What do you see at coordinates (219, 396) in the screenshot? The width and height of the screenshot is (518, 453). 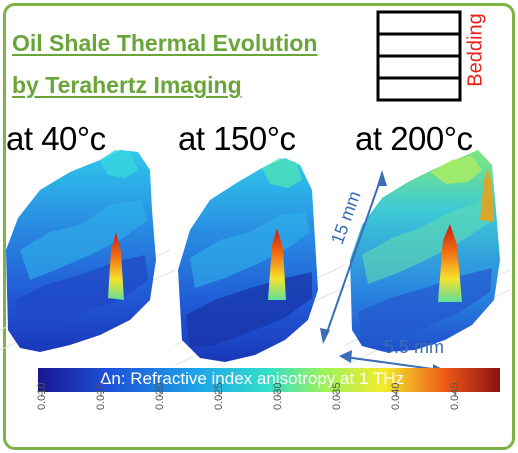 I see `colorbar-tick: 0.025` at bounding box center [219, 396].